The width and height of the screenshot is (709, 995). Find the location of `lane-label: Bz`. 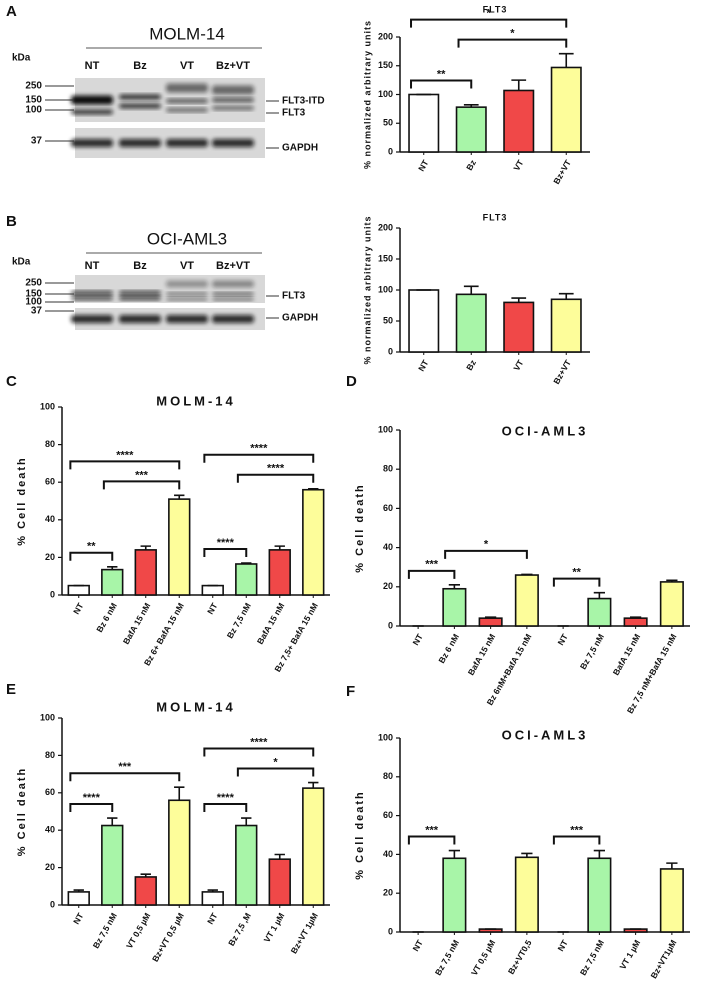

lane-label: Bz is located at coordinates (140, 66).